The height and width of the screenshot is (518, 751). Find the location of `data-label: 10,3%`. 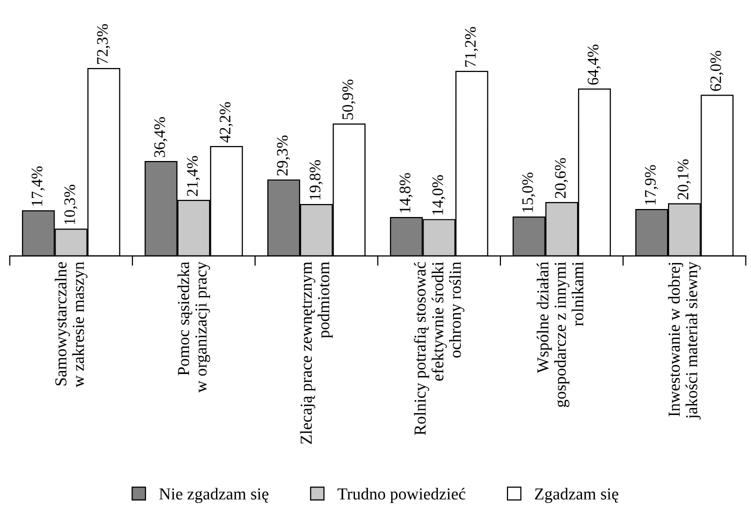

data-label: 10,3% is located at coordinates (71, 204).